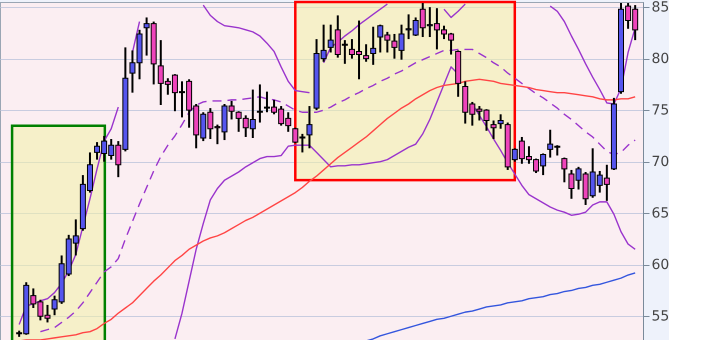  What do you see at coordinates (500, 306) in the screenshot?
I see `line-series` at bounding box center [500, 306].